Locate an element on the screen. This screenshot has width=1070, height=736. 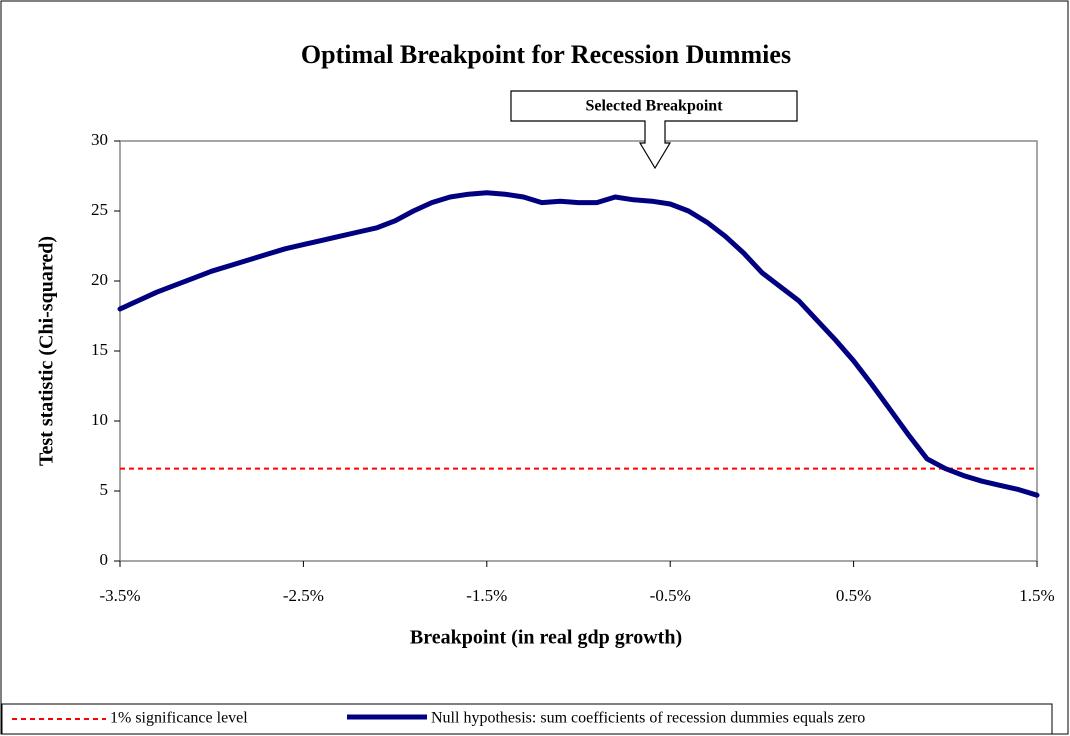
y-tick-label: 15 is located at coordinates (99, 349).